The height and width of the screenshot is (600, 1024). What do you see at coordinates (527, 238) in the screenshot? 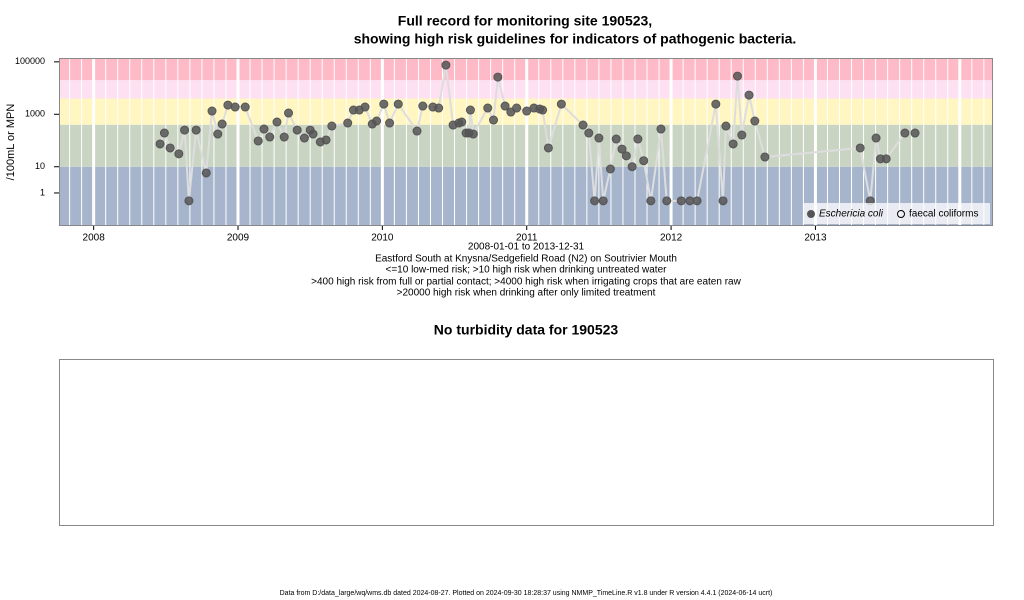
I see `x-tick-label: 2011` at bounding box center [527, 238].